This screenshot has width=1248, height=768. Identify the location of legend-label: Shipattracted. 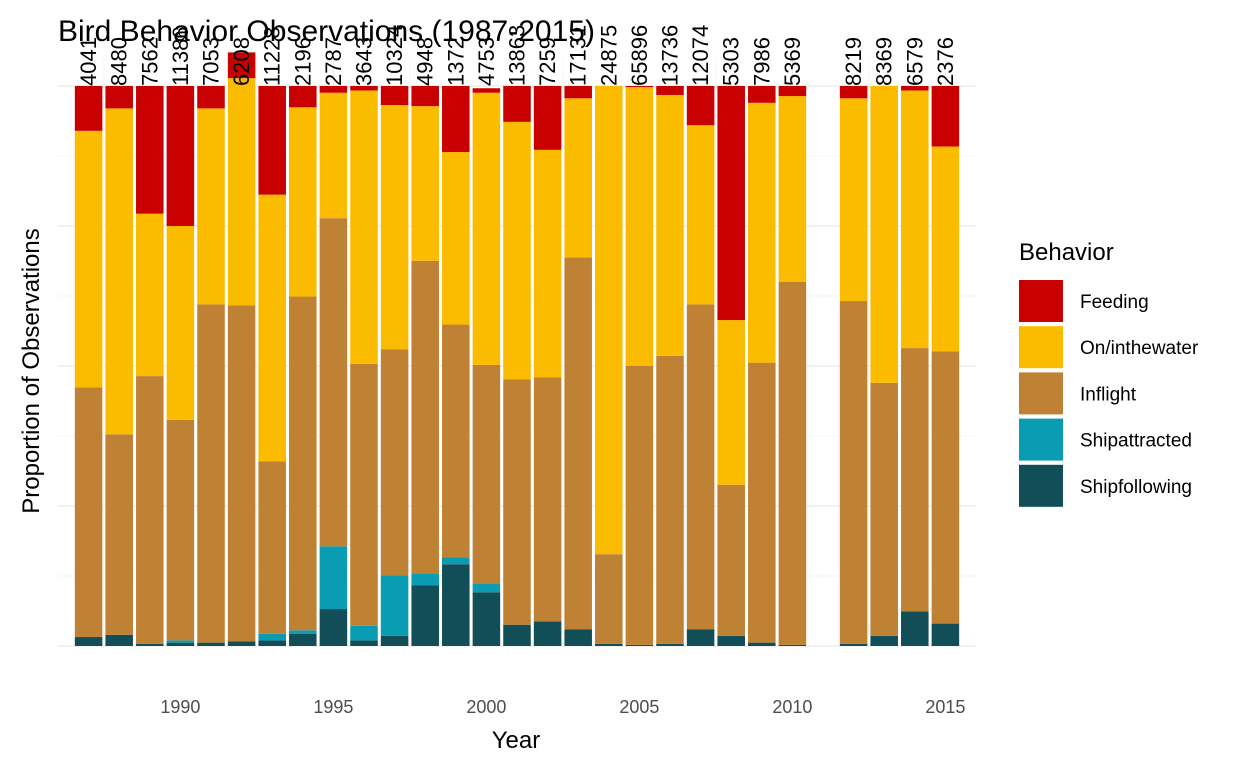
(1136, 441).